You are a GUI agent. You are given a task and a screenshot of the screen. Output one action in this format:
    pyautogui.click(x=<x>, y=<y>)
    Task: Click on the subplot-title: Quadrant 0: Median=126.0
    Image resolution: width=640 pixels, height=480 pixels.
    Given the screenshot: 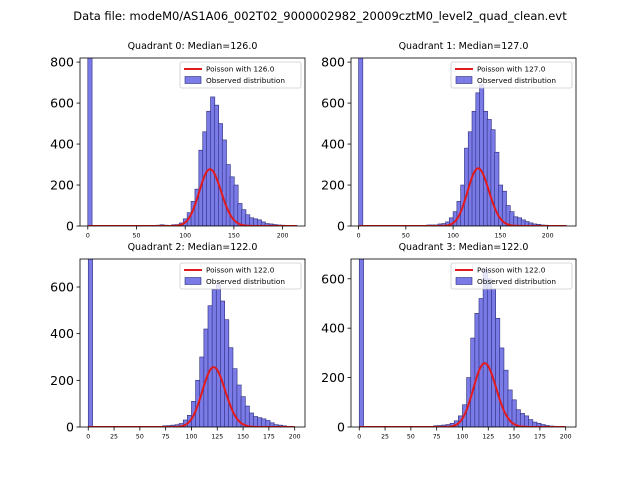 What is the action you would take?
    pyautogui.click(x=193, y=46)
    